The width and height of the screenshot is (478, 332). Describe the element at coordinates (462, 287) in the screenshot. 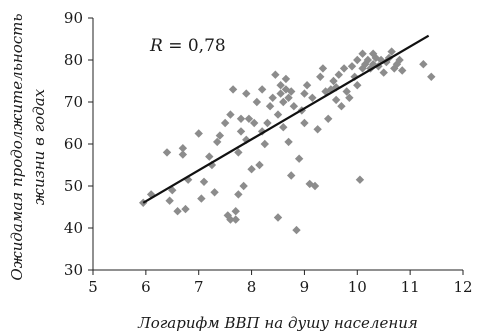

I see `x-tick-label: 12` at that location.